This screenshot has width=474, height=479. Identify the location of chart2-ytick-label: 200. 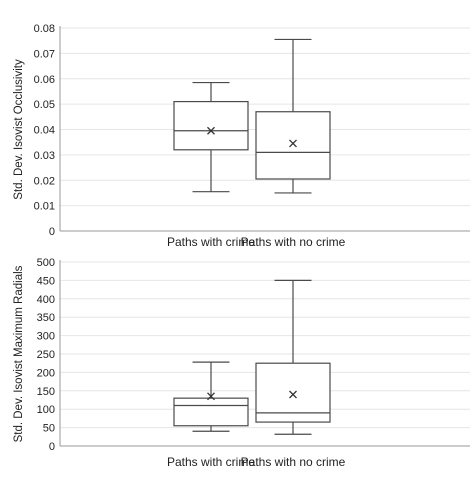
(46, 373).